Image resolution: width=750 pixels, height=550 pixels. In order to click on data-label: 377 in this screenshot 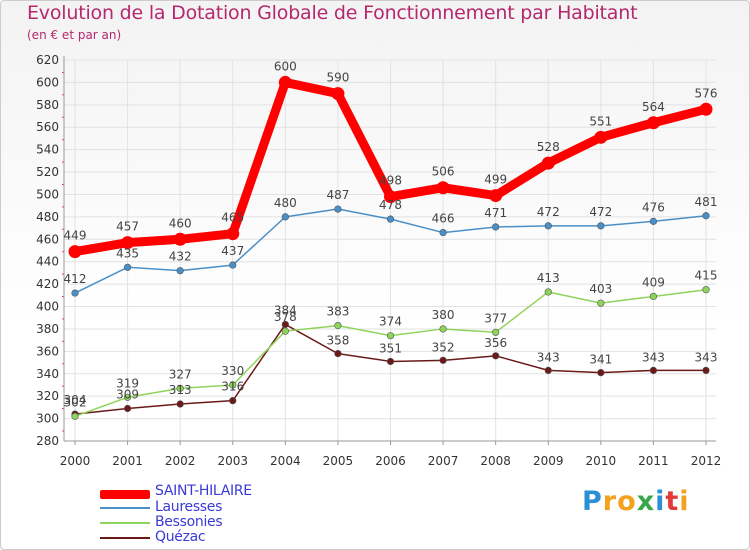, I will do `click(495, 318)`.